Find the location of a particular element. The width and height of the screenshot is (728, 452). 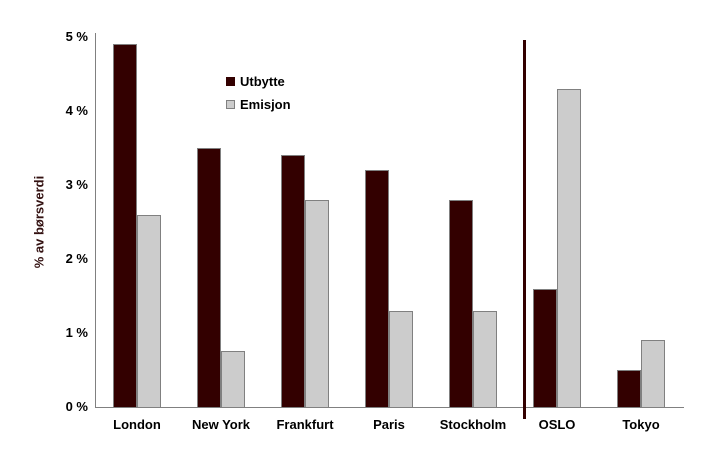

y-tick-label-0: 0 % is located at coordinates (76, 406).